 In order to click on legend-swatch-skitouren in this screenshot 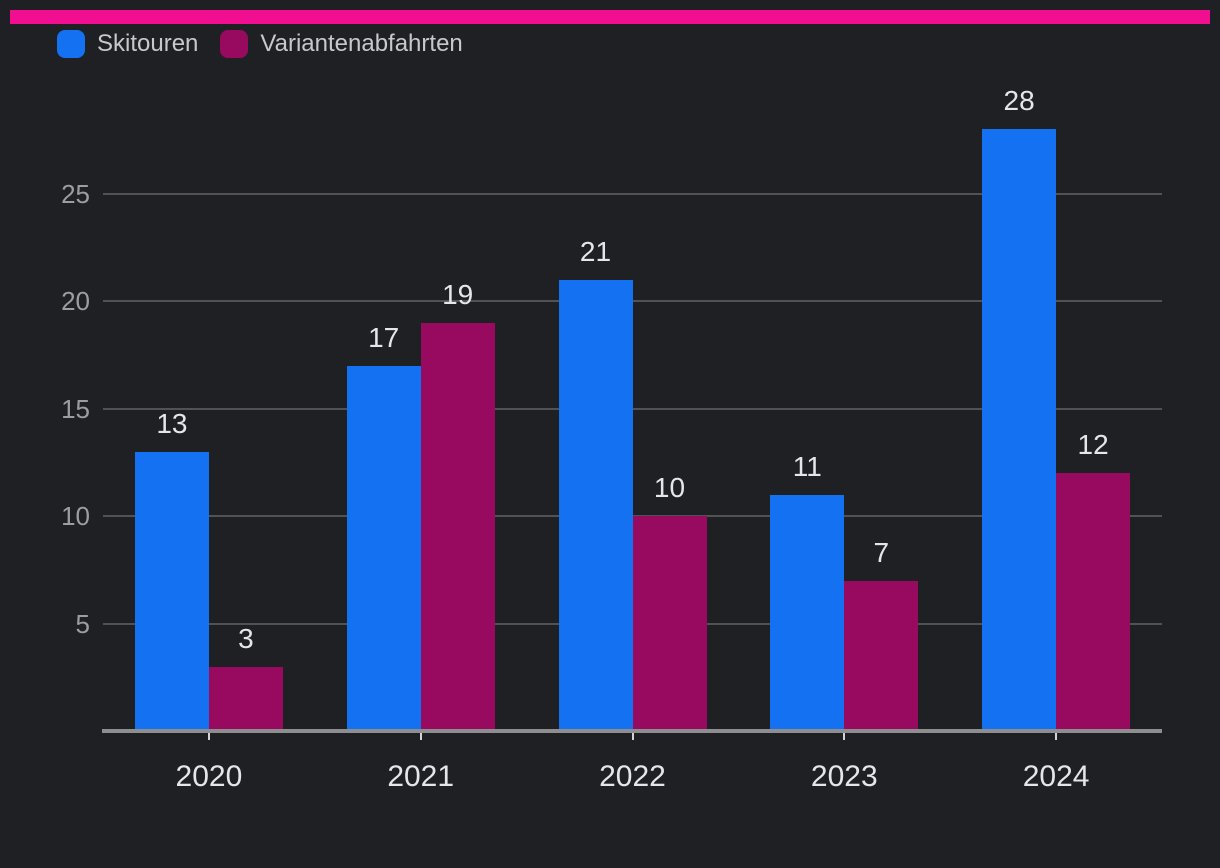, I will do `click(71, 44)`.